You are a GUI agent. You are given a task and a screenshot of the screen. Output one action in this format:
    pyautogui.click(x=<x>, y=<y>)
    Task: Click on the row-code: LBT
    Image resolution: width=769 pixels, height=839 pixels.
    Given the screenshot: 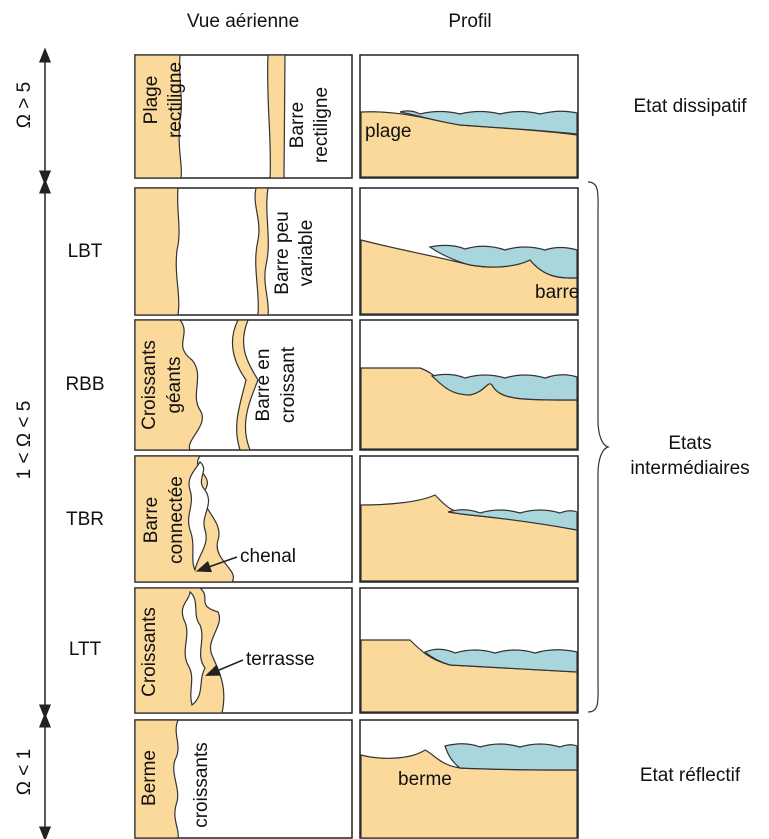 What is the action you would take?
    pyautogui.click(x=85, y=251)
    